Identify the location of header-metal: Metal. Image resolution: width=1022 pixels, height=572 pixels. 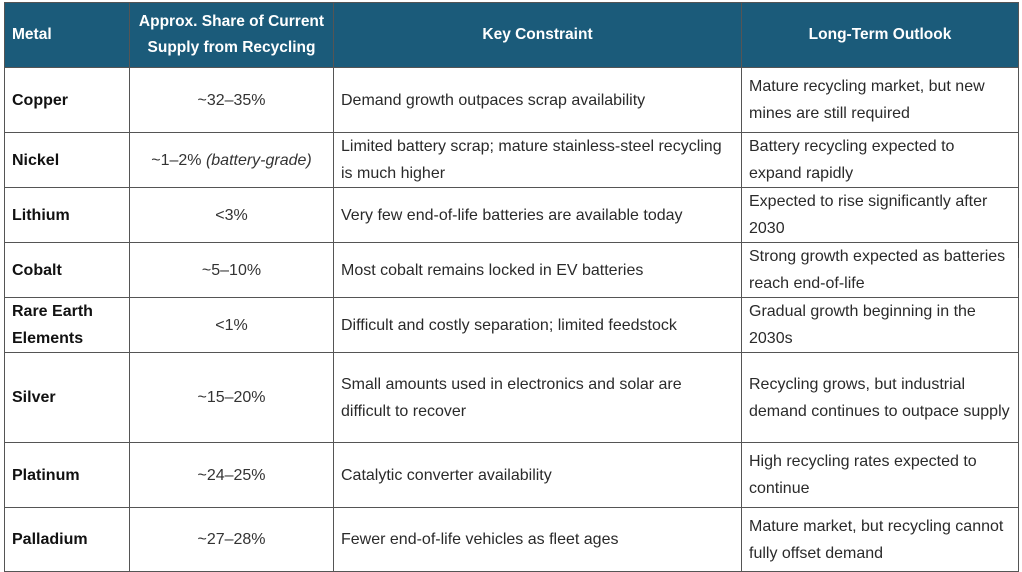
(67, 35).